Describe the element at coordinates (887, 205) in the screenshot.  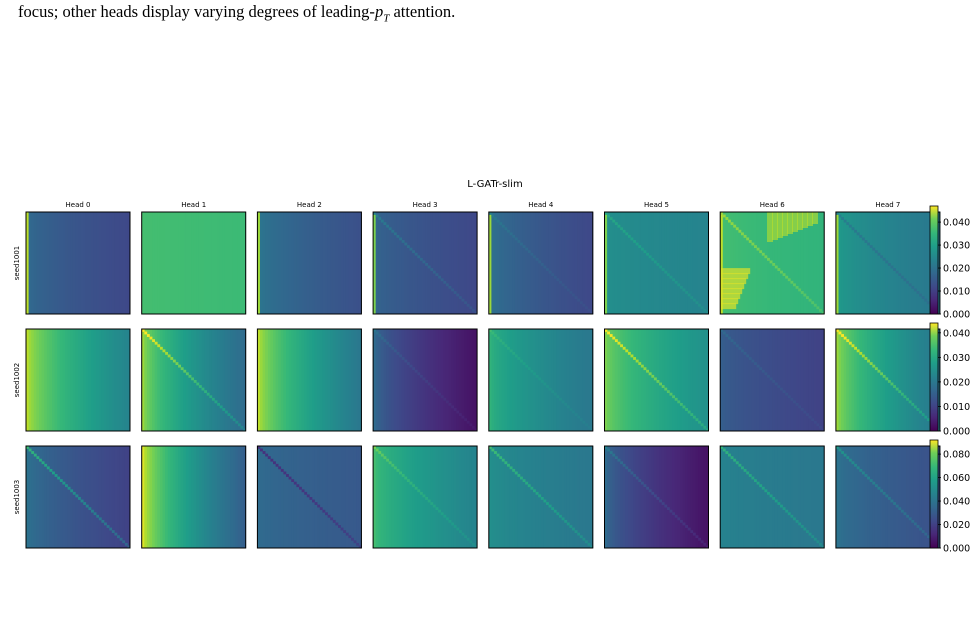
I see `head-label: Head 7` at that location.